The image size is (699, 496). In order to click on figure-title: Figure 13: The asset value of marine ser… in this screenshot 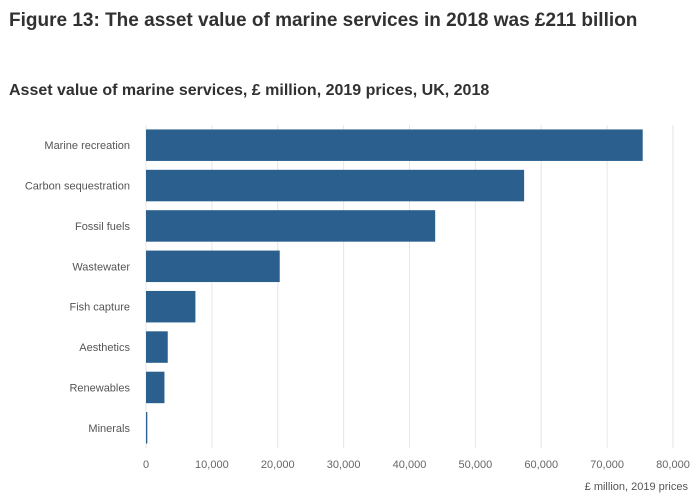, I will do `click(323, 20)`.